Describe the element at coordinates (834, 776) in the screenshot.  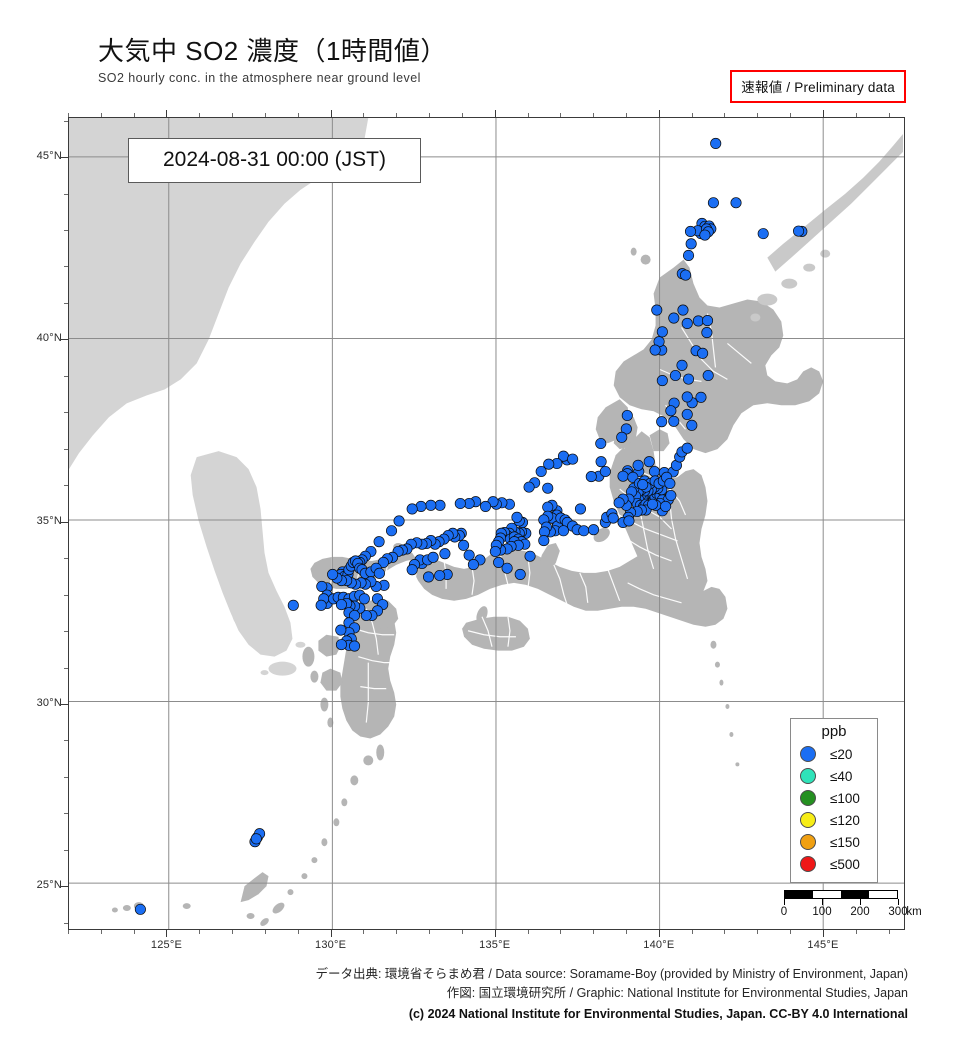
I see `legend-item: ≤40` at that location.